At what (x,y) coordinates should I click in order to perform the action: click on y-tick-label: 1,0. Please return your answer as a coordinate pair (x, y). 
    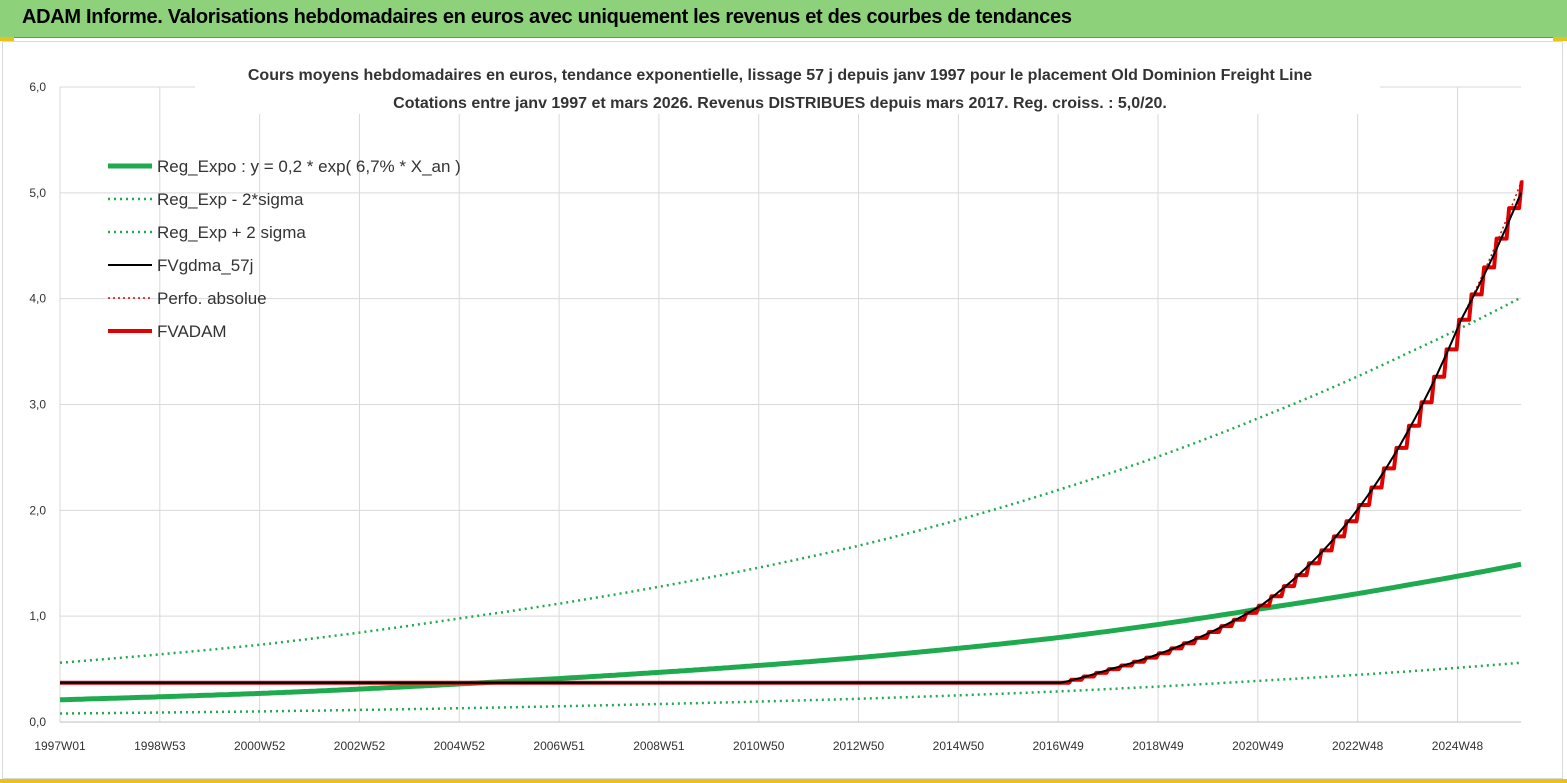
    Looking at the image, I should click on (37, 616).